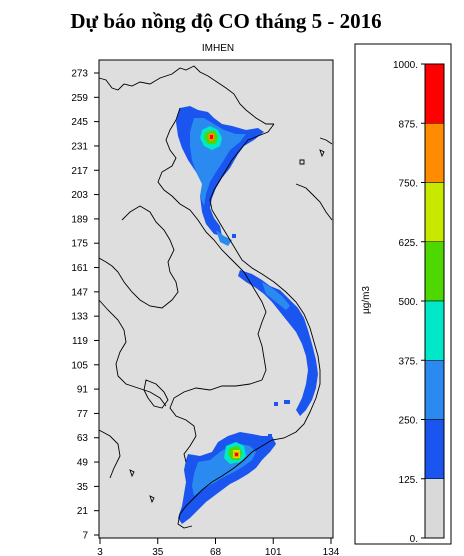 The height and width of the screenshot is (556, 464). Describe the element at coordinates (419, 302) in the screenshot. I see `legend: 1000. 875. 750. 625. 500. 375. 250. 125. 0.` at that location.